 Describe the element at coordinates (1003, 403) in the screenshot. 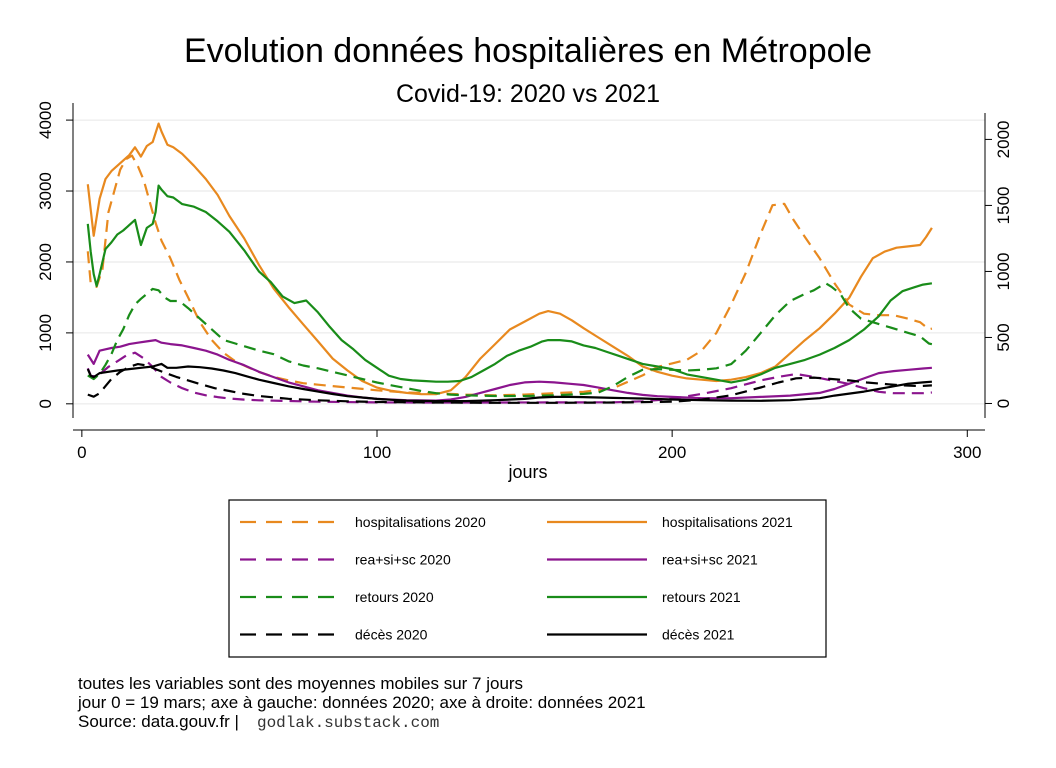

I see `y-right-tick-label: 0` at that location.